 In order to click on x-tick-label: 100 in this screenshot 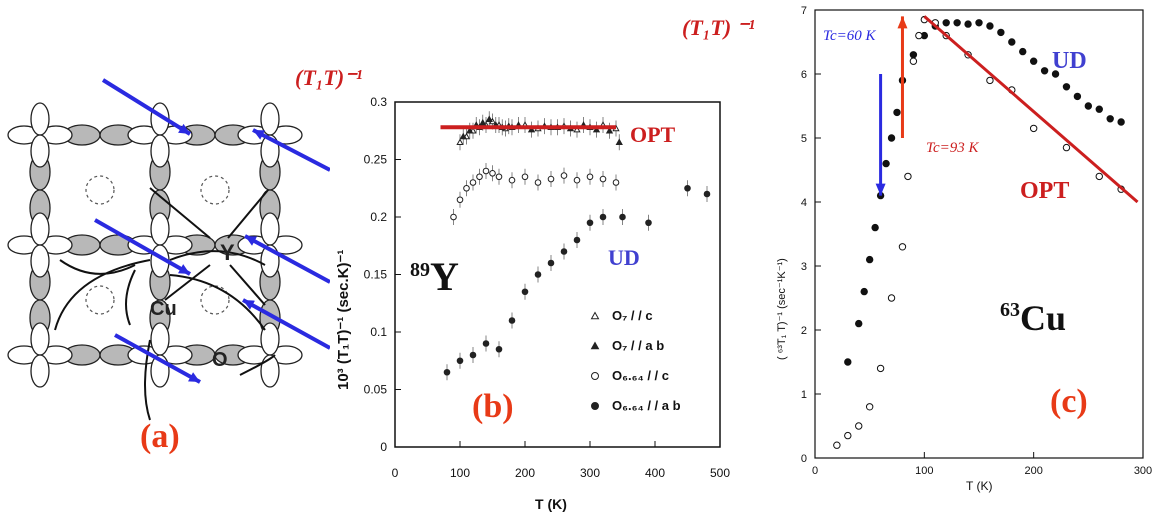, I will do `click(460, 473)`.